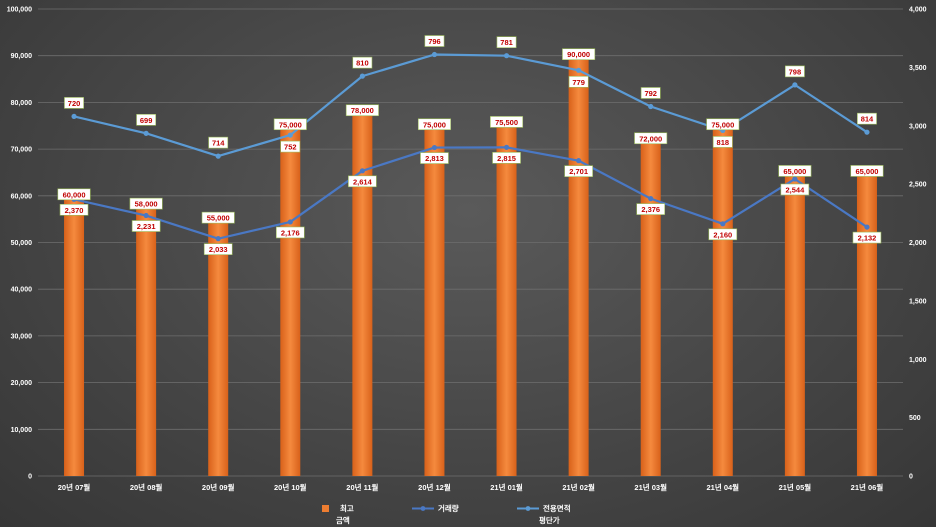  I want to click on svg-text: 796, so click(434, 41).